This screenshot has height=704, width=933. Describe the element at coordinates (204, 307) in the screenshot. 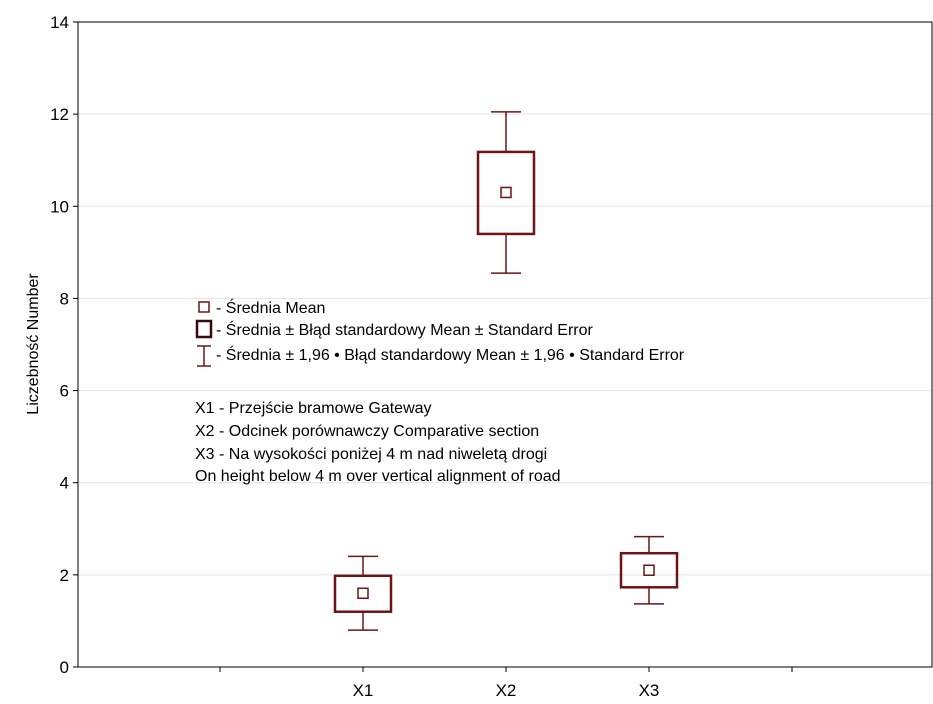

I see `legend-mean-icon` at that location.